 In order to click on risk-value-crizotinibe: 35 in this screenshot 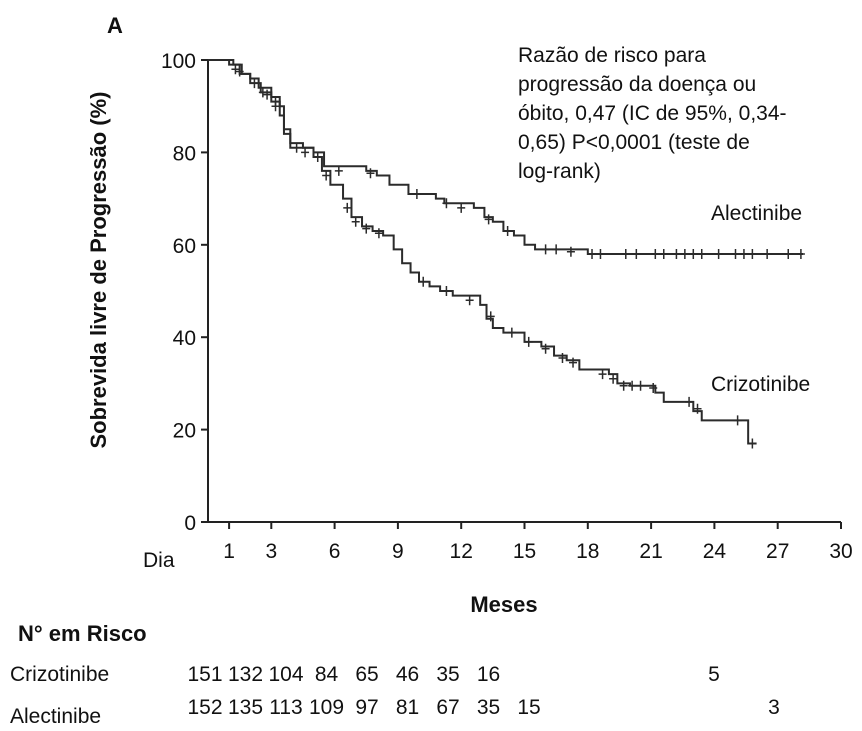, I will do `click(447, 674)`.